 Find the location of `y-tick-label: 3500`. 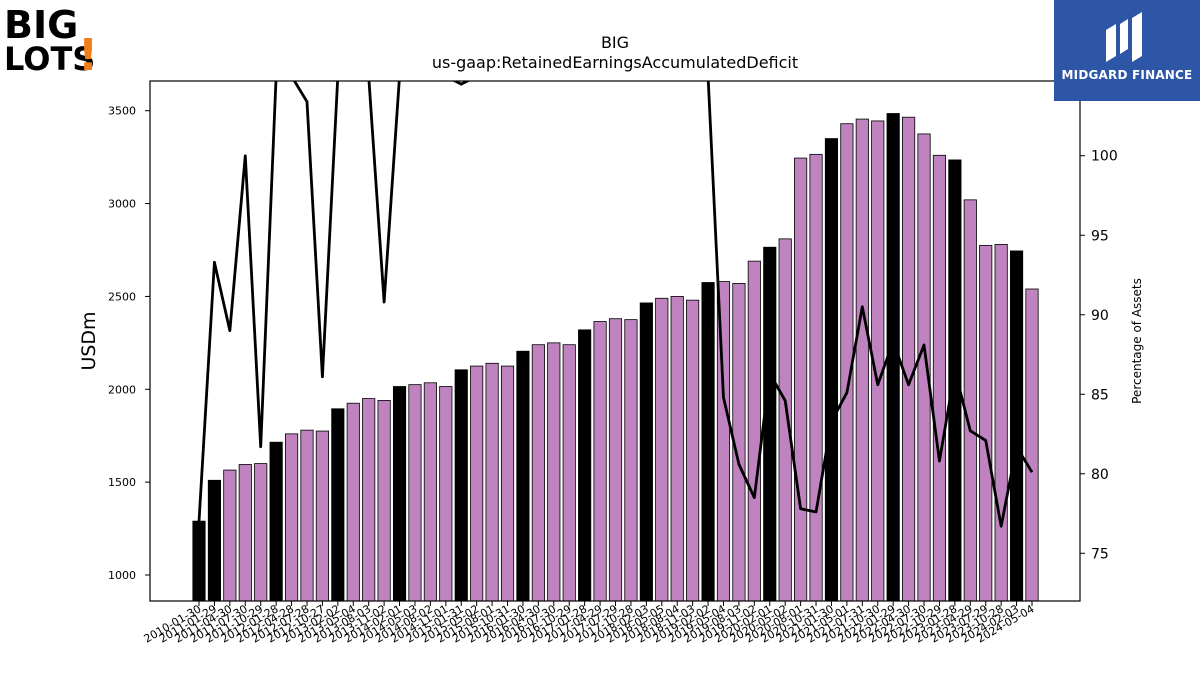

y-tick-label: 3500 is located at coordinates (122, 111).